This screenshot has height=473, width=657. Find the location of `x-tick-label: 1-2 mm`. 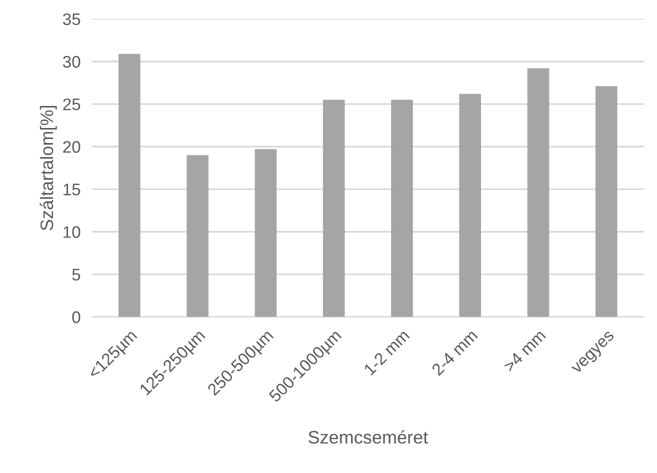

x-tick-label: 1-2 mm is located at coordinates (386, 352).